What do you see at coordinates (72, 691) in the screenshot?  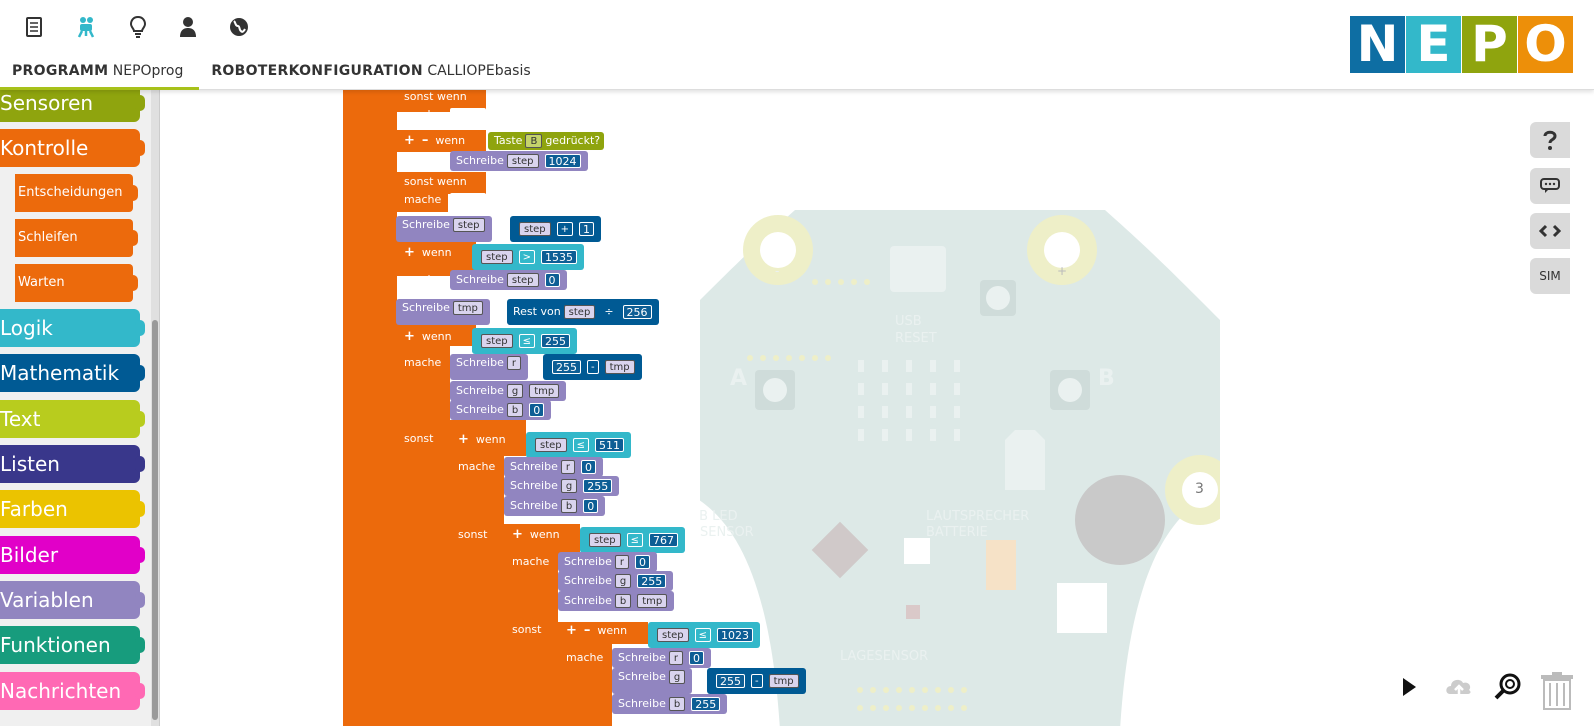 I see `category-nachrichten: Nachrichten` at bounding box center [72, 691].